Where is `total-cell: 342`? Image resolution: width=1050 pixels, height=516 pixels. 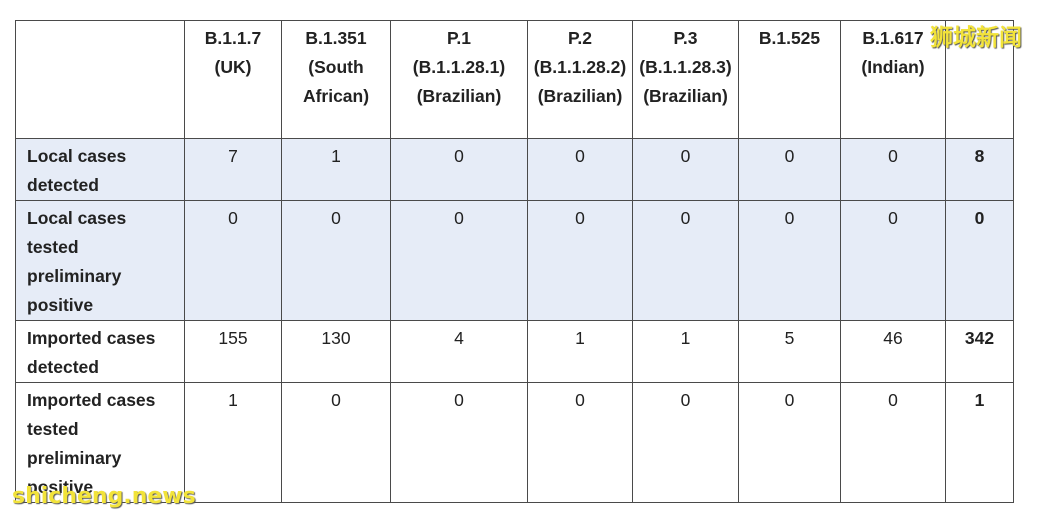
total-cell: 342 is located at coordinates (979, 351).